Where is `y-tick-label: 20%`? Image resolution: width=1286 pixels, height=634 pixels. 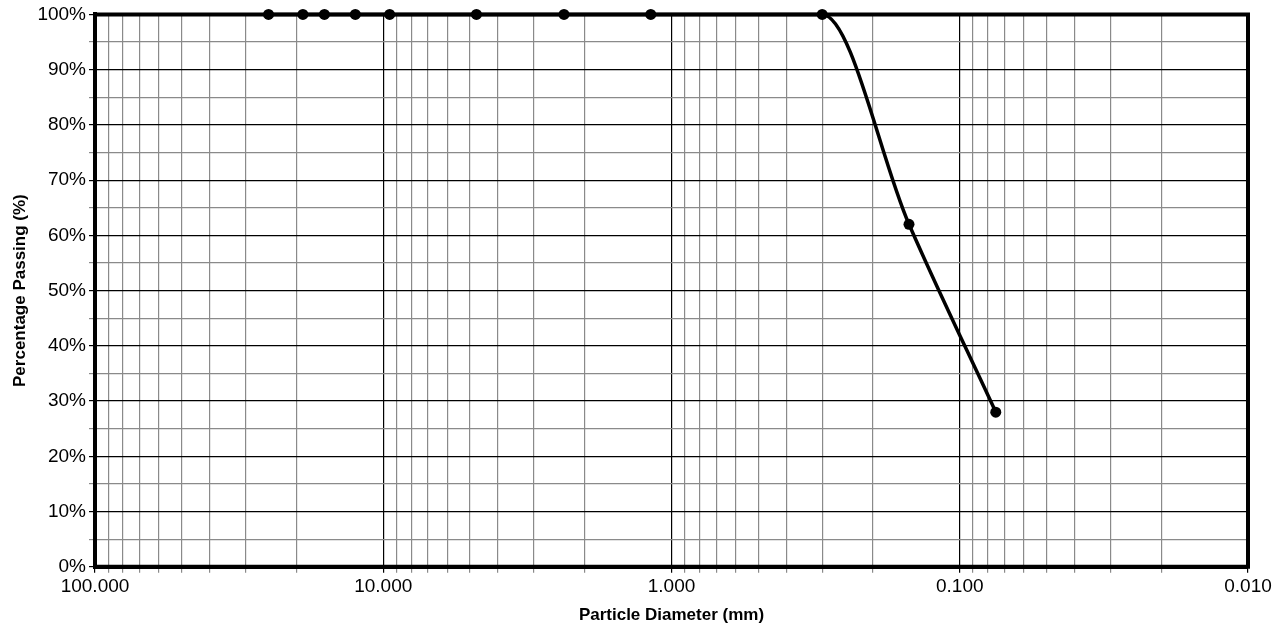
y-tick-label: 20% is located at coordinates (67, 455).